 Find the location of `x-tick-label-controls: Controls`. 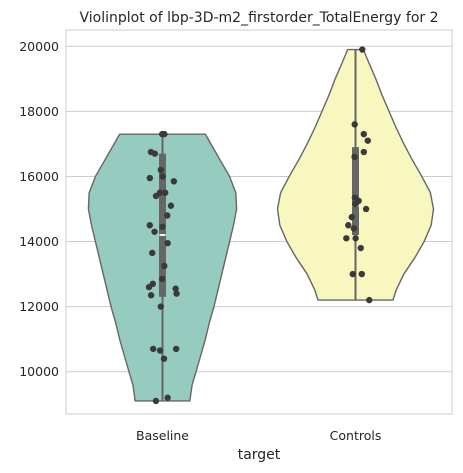

x-tick-label-controls: Controls is located at coordinates (356, 435).